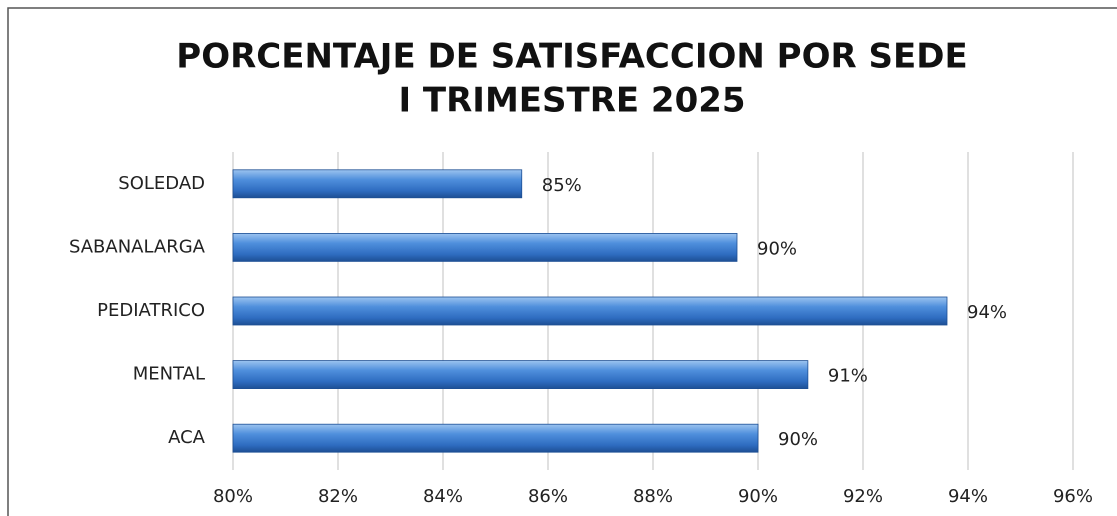 This screenshot has width=1117, height=516. I want to click on x-tick-label: 96%, so click(1073, 496).